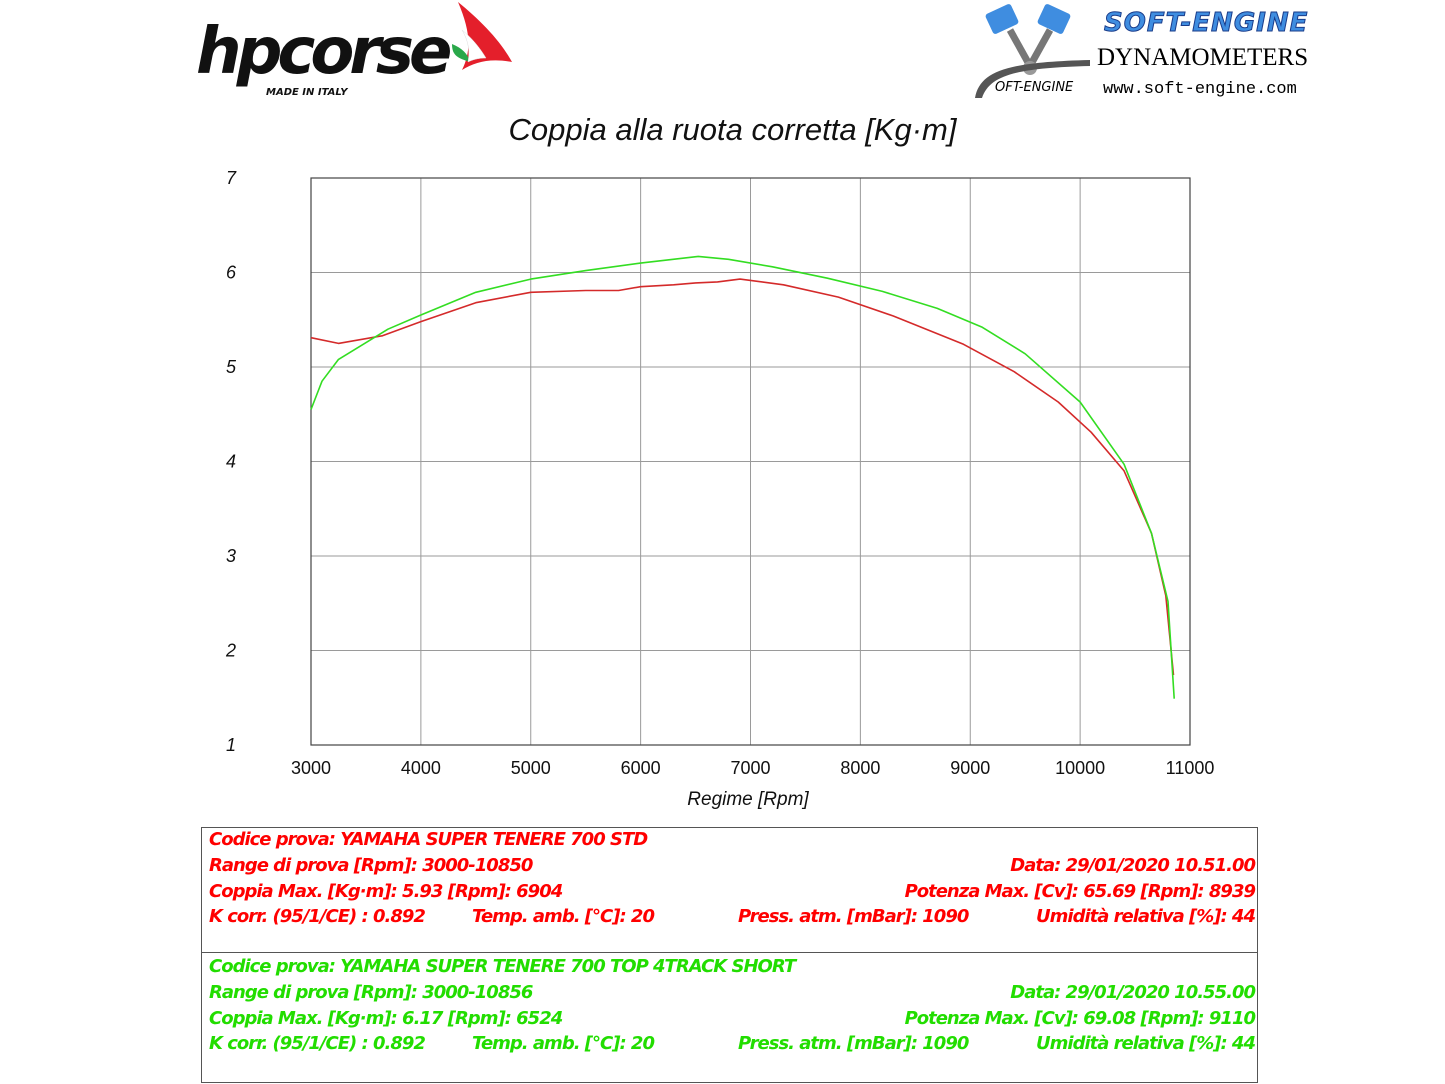 Image resolution: width=1445 pixels, height=1084 pixels. What do you see at coordinates (1206, 23) in the screenshot?
I see `soft-engine-title: SOFT-ENGINE` at bounding box center [1206, 23].